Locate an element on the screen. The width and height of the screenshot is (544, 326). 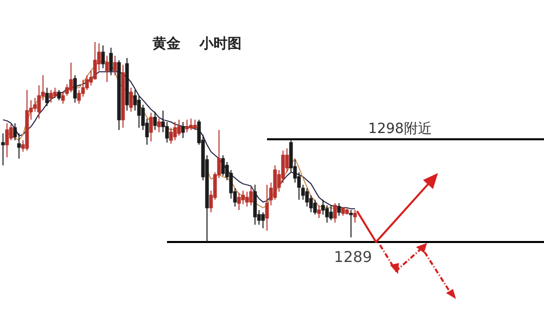
text: 1289 is located at coordinates (353, 257).